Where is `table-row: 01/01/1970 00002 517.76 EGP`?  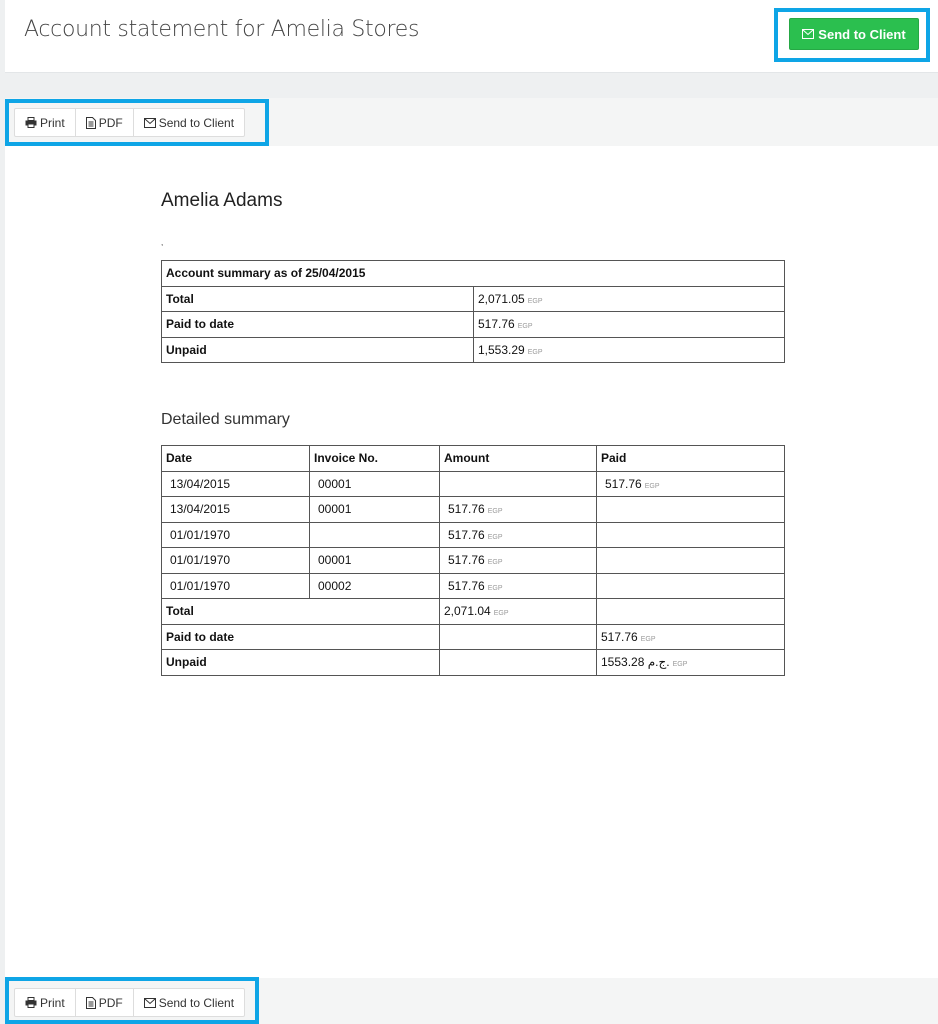 table-row: 01/01/1970 00002 517.76 EGP is located at coordinates (473, 585).